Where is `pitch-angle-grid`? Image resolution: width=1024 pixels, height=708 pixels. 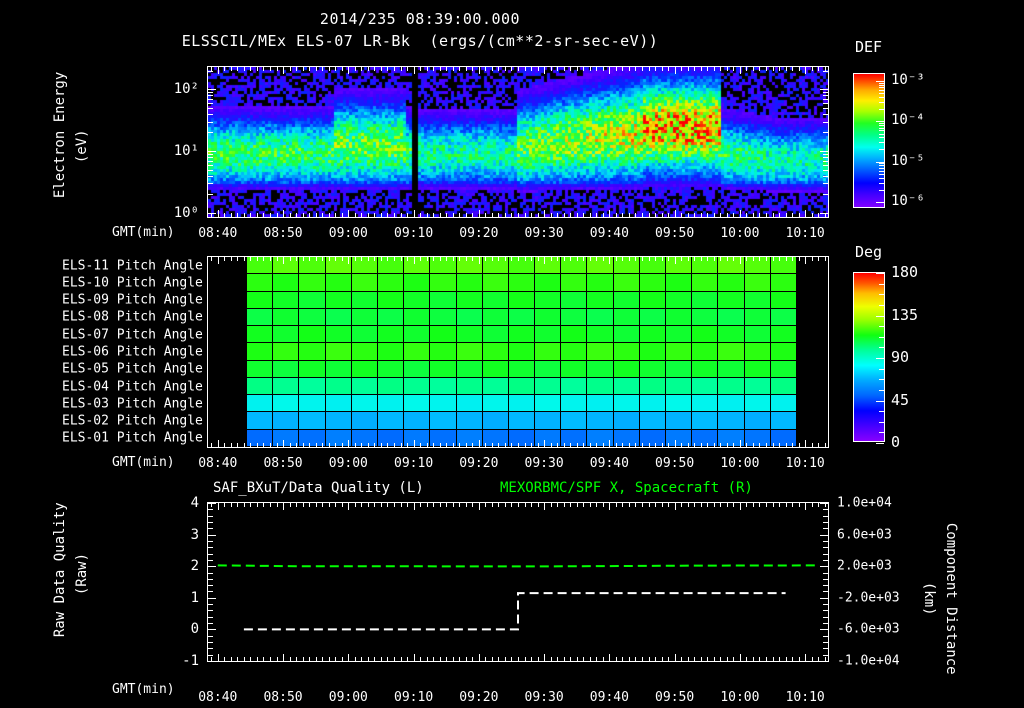
pitch-angle-grid is located at coordinates (522, 352).